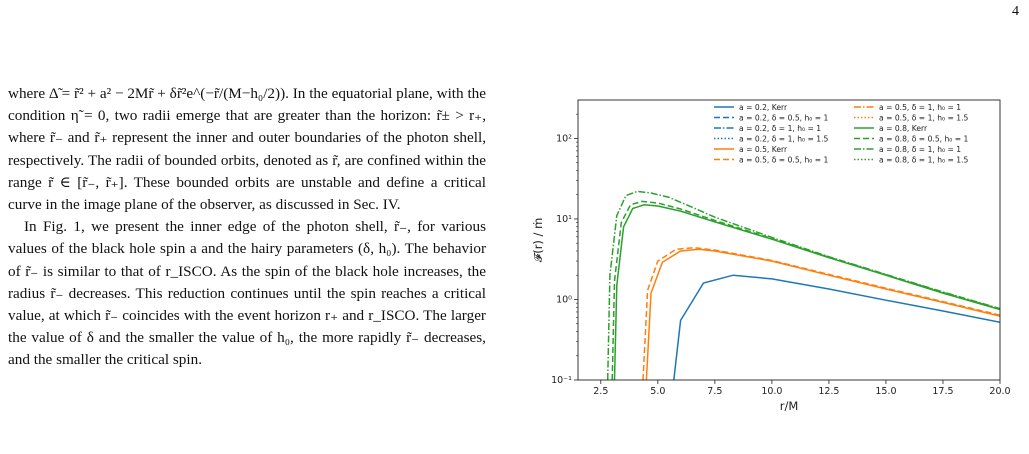 The height and width of the screenshot is (454, 1029). What do you see at coordinates (784, 138) in the screenshot?
I see `legend-entry: a = 0.2, δ = 1, h₀ = 1.5` at bounding box center [784, 138].